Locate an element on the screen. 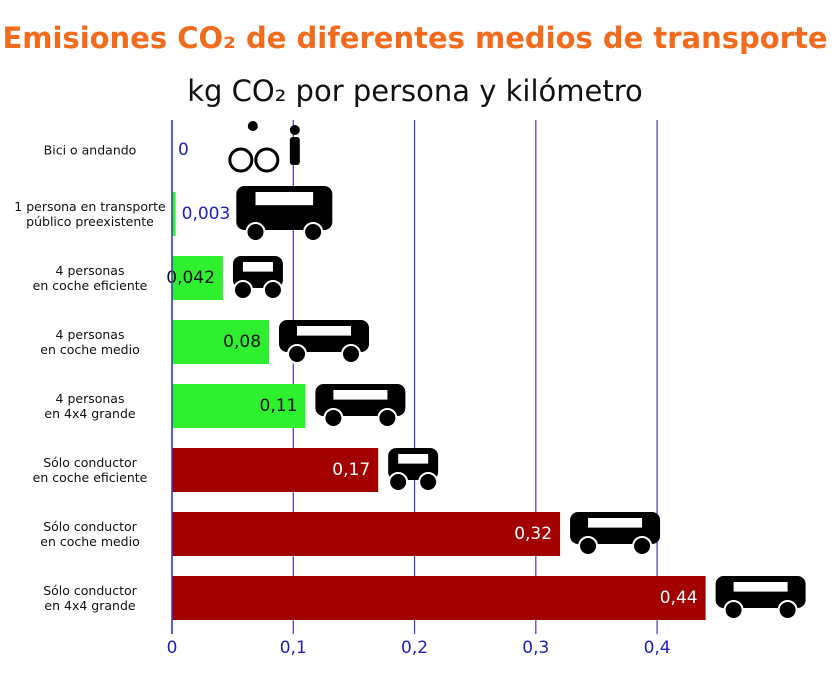  x-tick-label: 0,4 is located at coordinates (657, 648).